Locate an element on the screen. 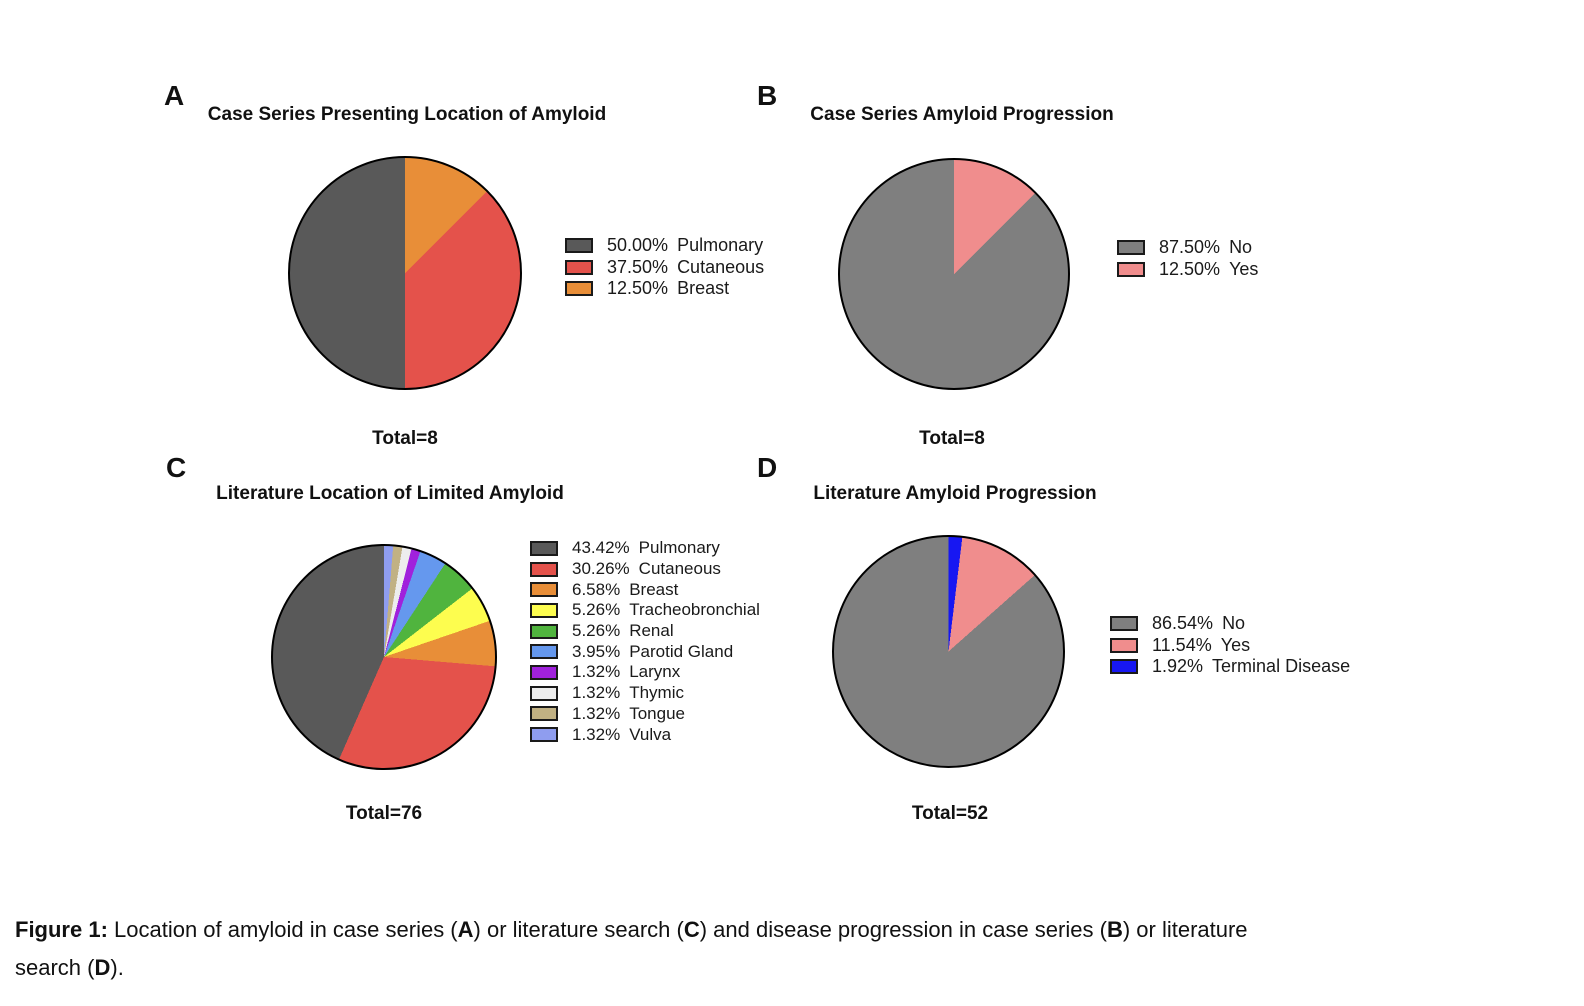 The width and height of the screenshot is (1584, 1006). legend-swatch-thymic is located at coordinates (544, 693).